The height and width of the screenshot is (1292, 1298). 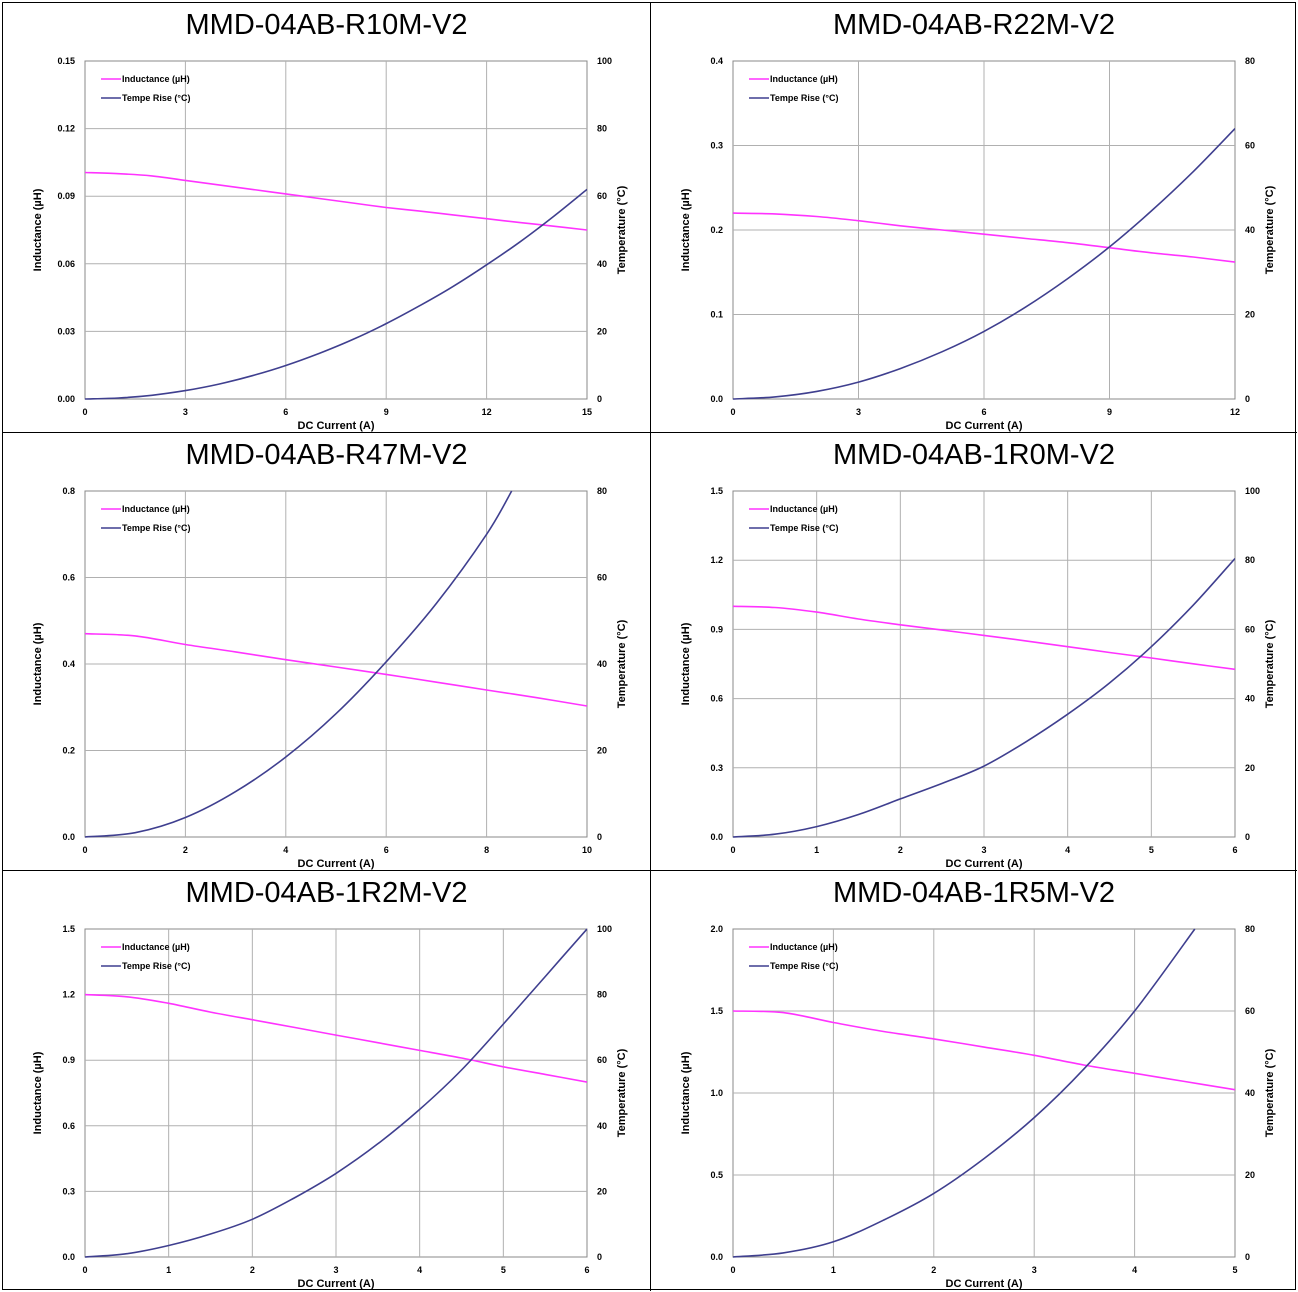 I want to click on chart-title: MMD-04AB-R47M-V2, so click(x=326, y=455).